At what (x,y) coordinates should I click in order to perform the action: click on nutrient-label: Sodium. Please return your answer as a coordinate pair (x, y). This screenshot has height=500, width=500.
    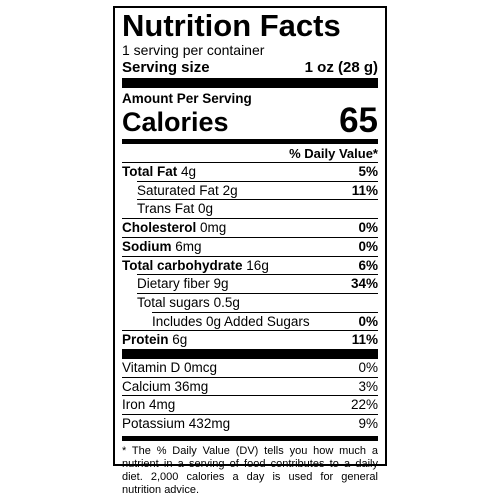
    Looking at the image, I should click on (147, 246).